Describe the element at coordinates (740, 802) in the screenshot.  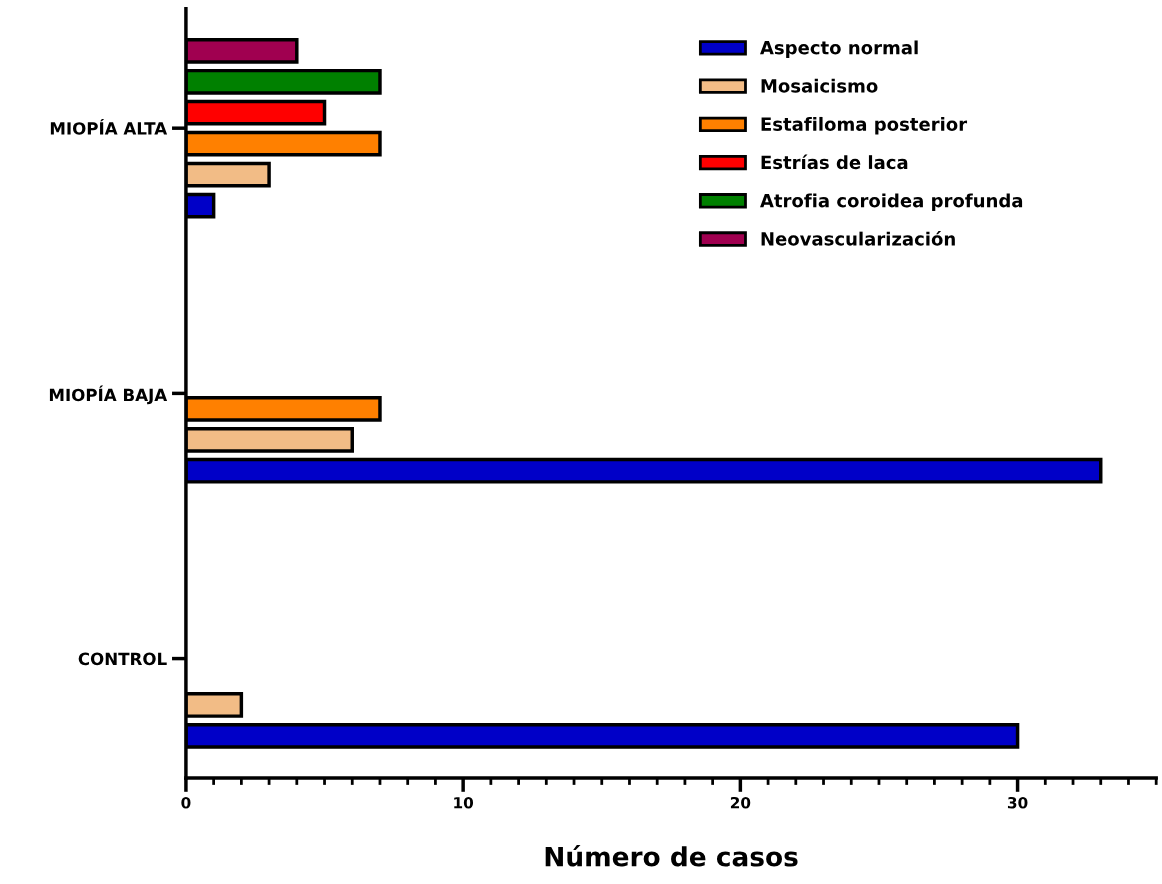
I see `x-tick-label: 20` at that location.